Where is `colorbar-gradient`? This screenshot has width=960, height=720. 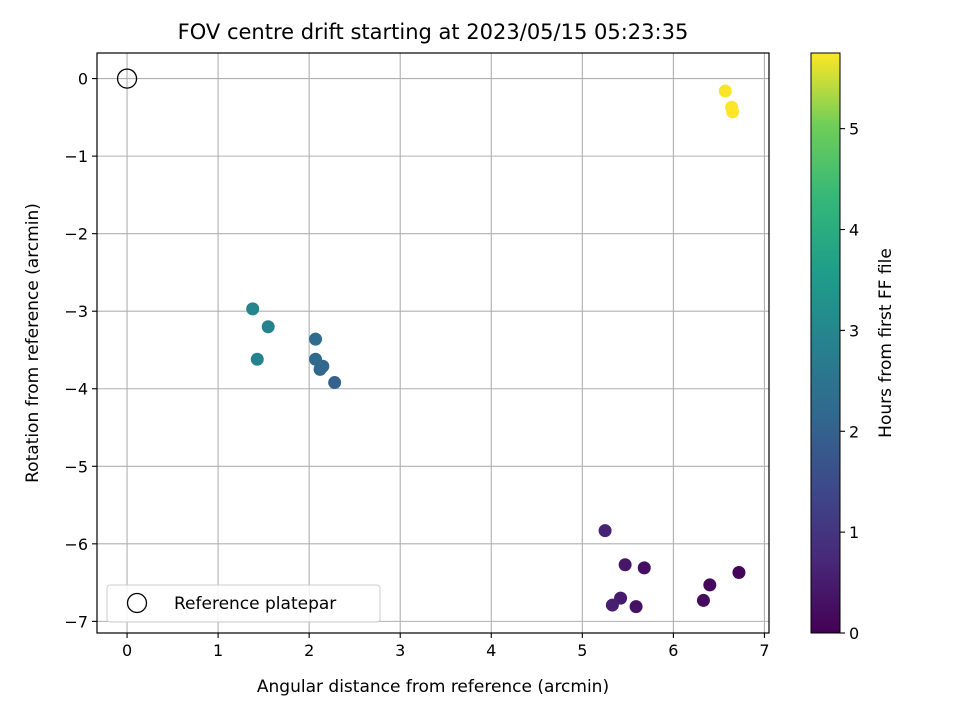 colorbar-gradient is located at coordinates (825, 343).